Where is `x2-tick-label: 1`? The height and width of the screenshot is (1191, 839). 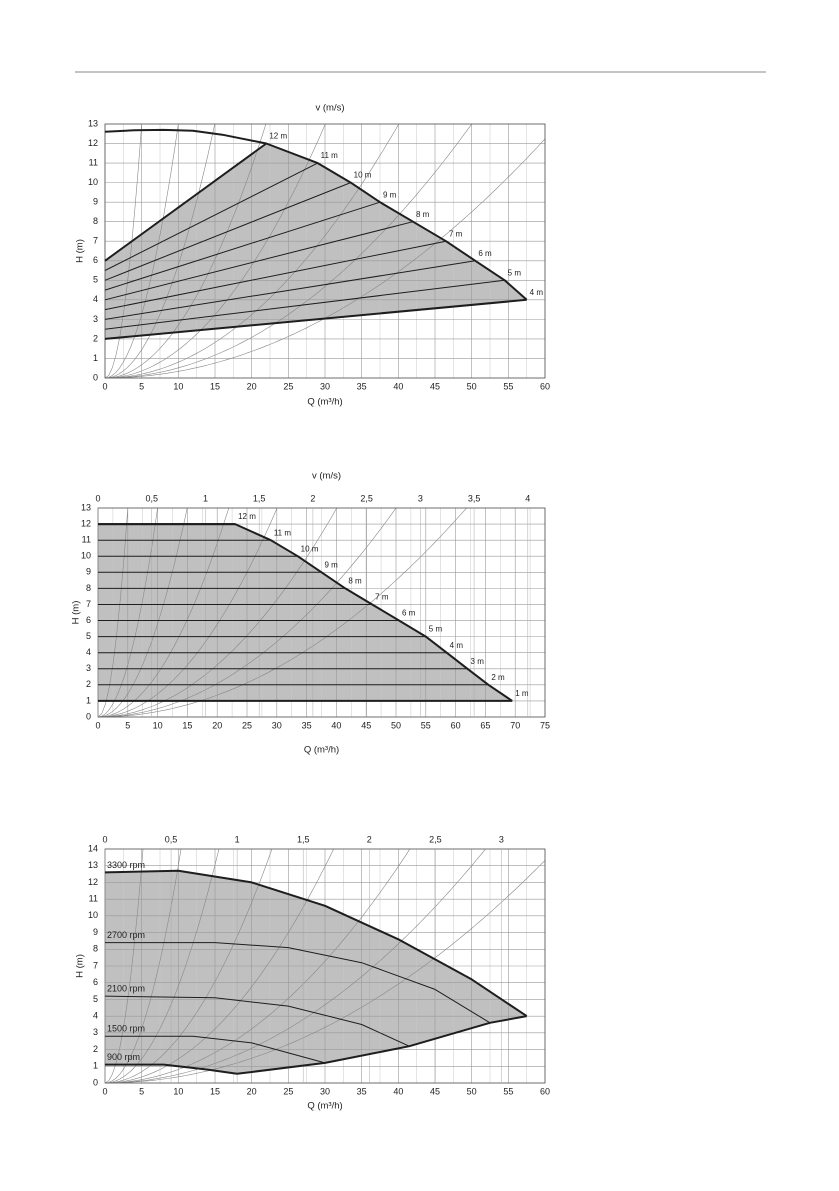 x2-tick-label: 1 is located at coordinates (205, 498).